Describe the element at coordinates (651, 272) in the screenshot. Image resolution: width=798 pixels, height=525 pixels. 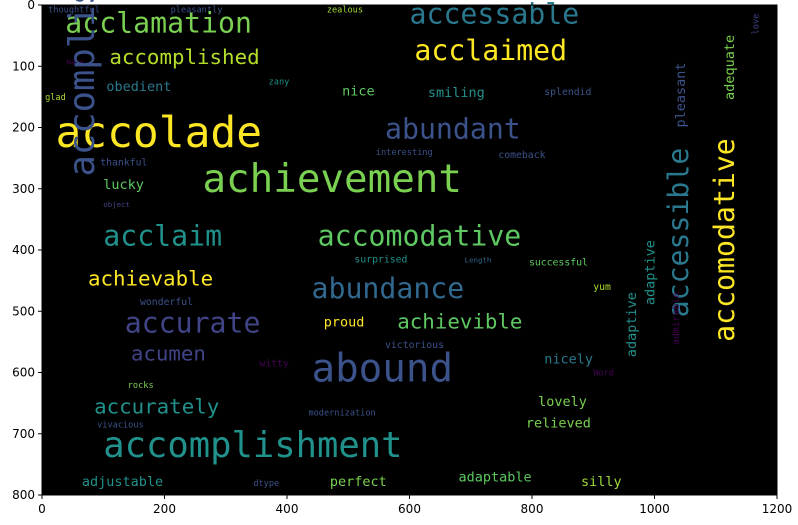
I see `word-36: adaptive` at that location.